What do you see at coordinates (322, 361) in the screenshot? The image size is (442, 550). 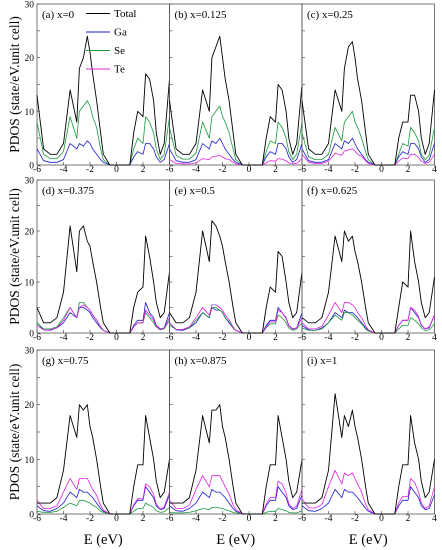 I see `panel-label: (i) x=1` at bounding box center [322, 361].